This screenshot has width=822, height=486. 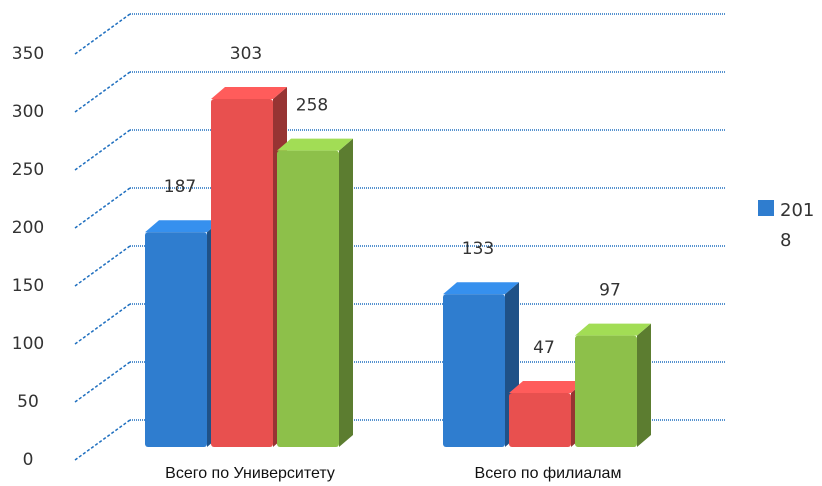 I want to click on y-tick-label: 350, so click(x=28, y=54).